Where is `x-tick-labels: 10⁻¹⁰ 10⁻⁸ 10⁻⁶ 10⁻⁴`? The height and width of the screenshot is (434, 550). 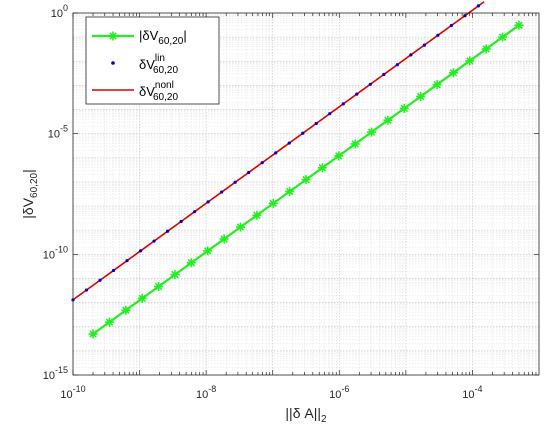 x-tick-labels: 10⁻¹⁰ 10⁻⁸ 10⁻⁶ 10⁻⁴ is located at coordinates (271, 392).